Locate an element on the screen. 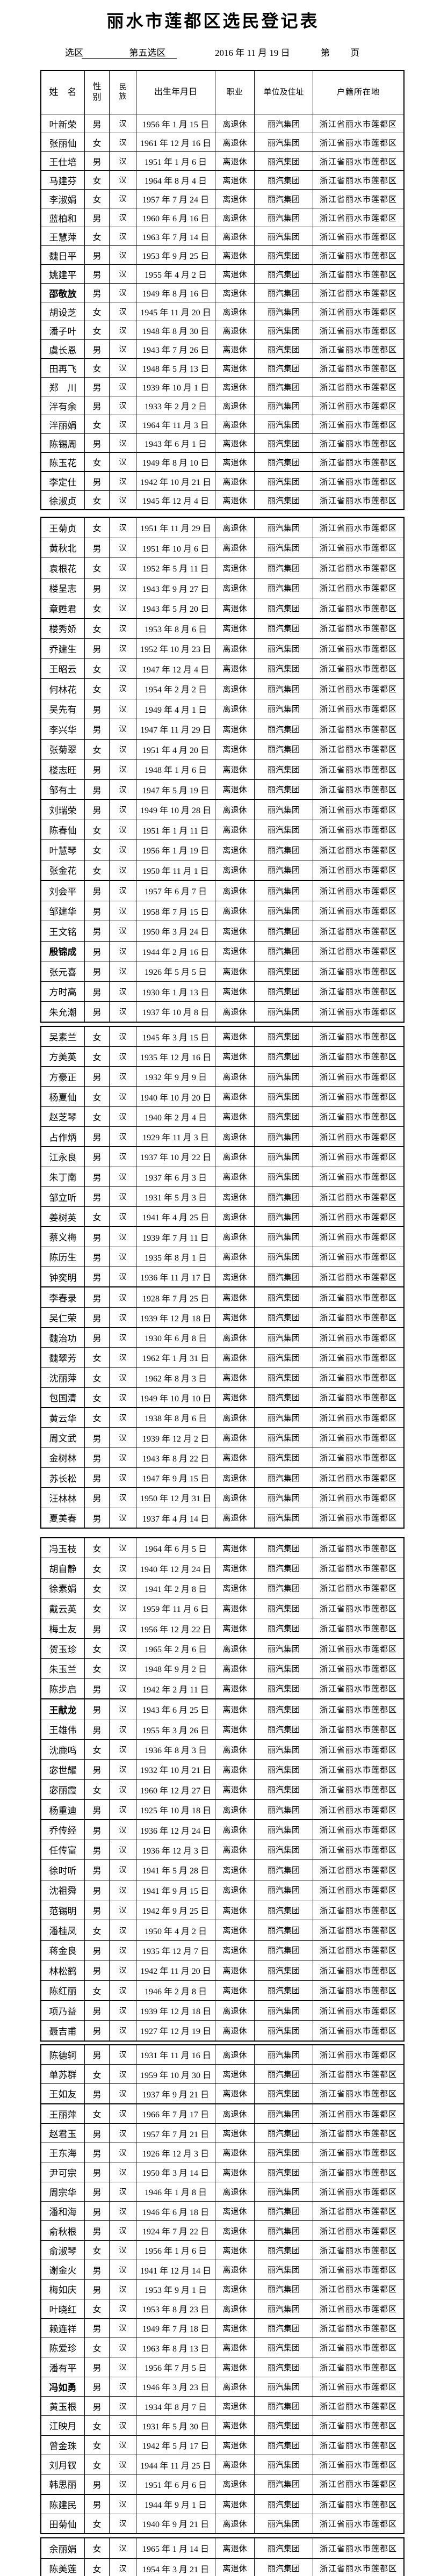  dob-cell: 1942 年 10 月 21 日 is located at coordinates (175, 481).